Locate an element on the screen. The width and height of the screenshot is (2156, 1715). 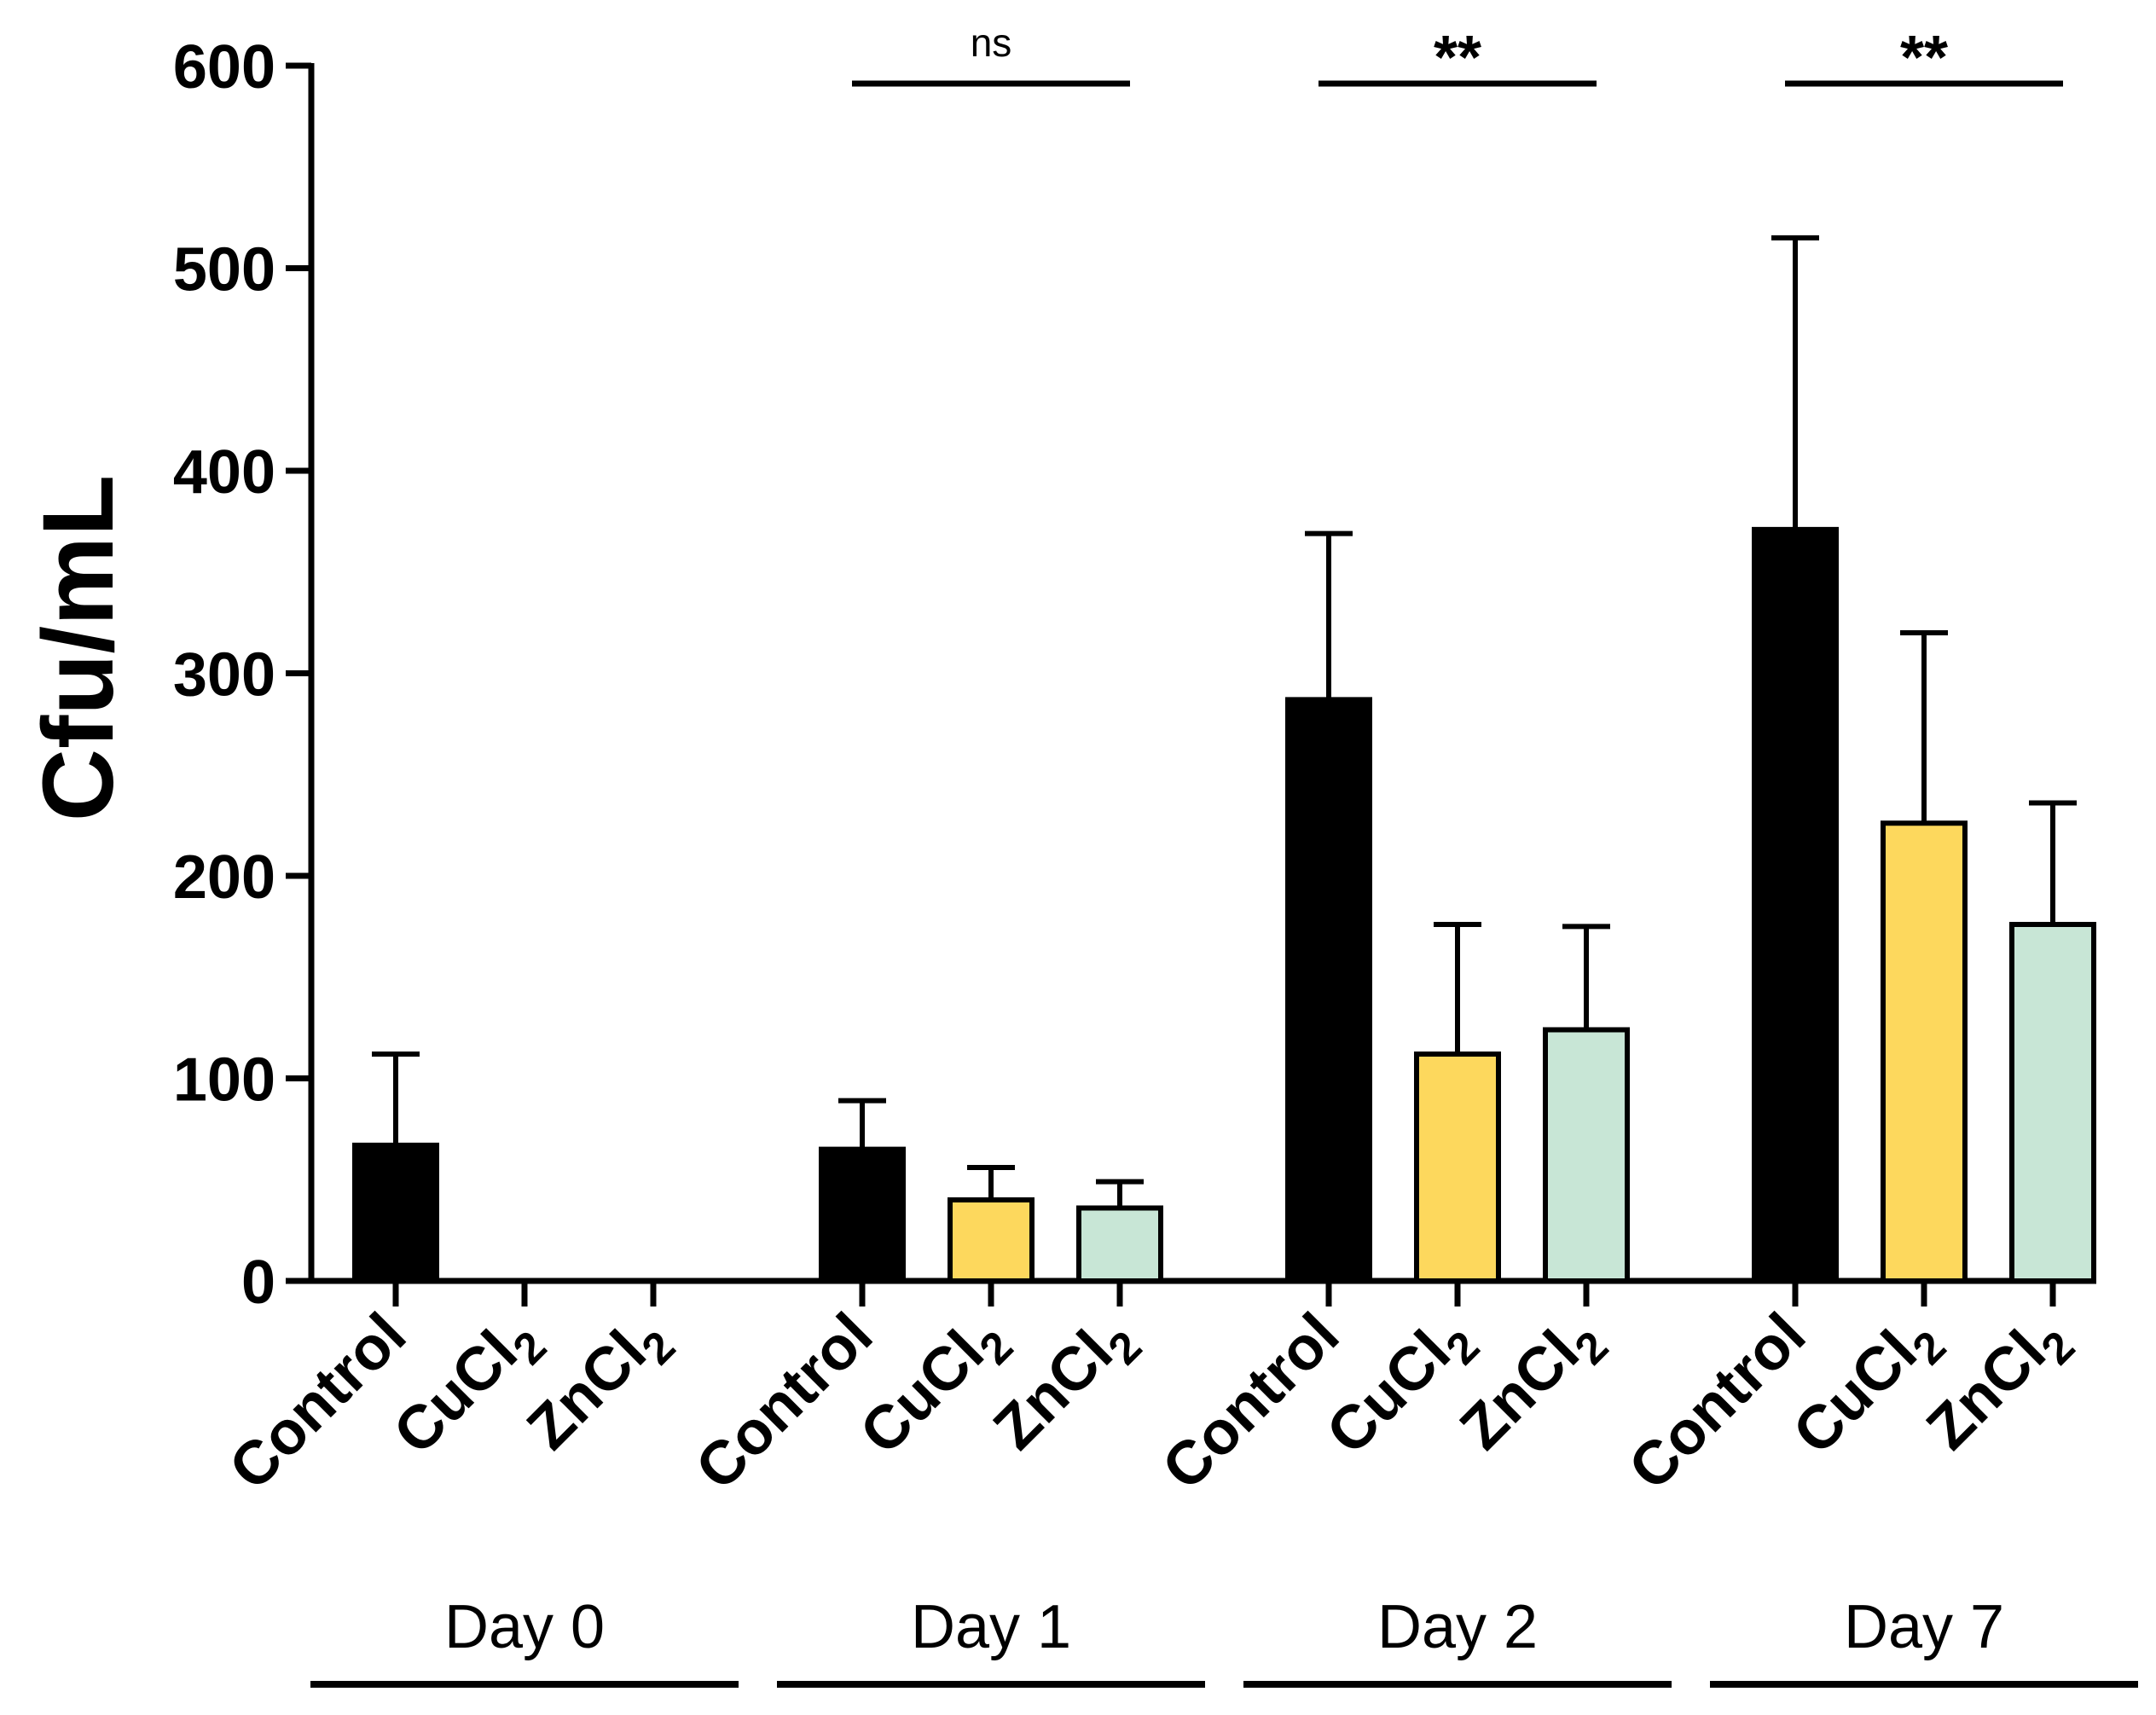
y-tick-label: 600 is located at coordinates (224, 67).